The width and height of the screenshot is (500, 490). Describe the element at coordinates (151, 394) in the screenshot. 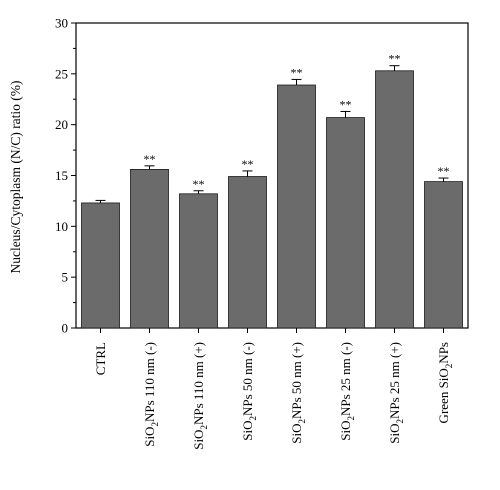

I see `x-tick-label: SiO2NPs 110 nm (-)` at that location.